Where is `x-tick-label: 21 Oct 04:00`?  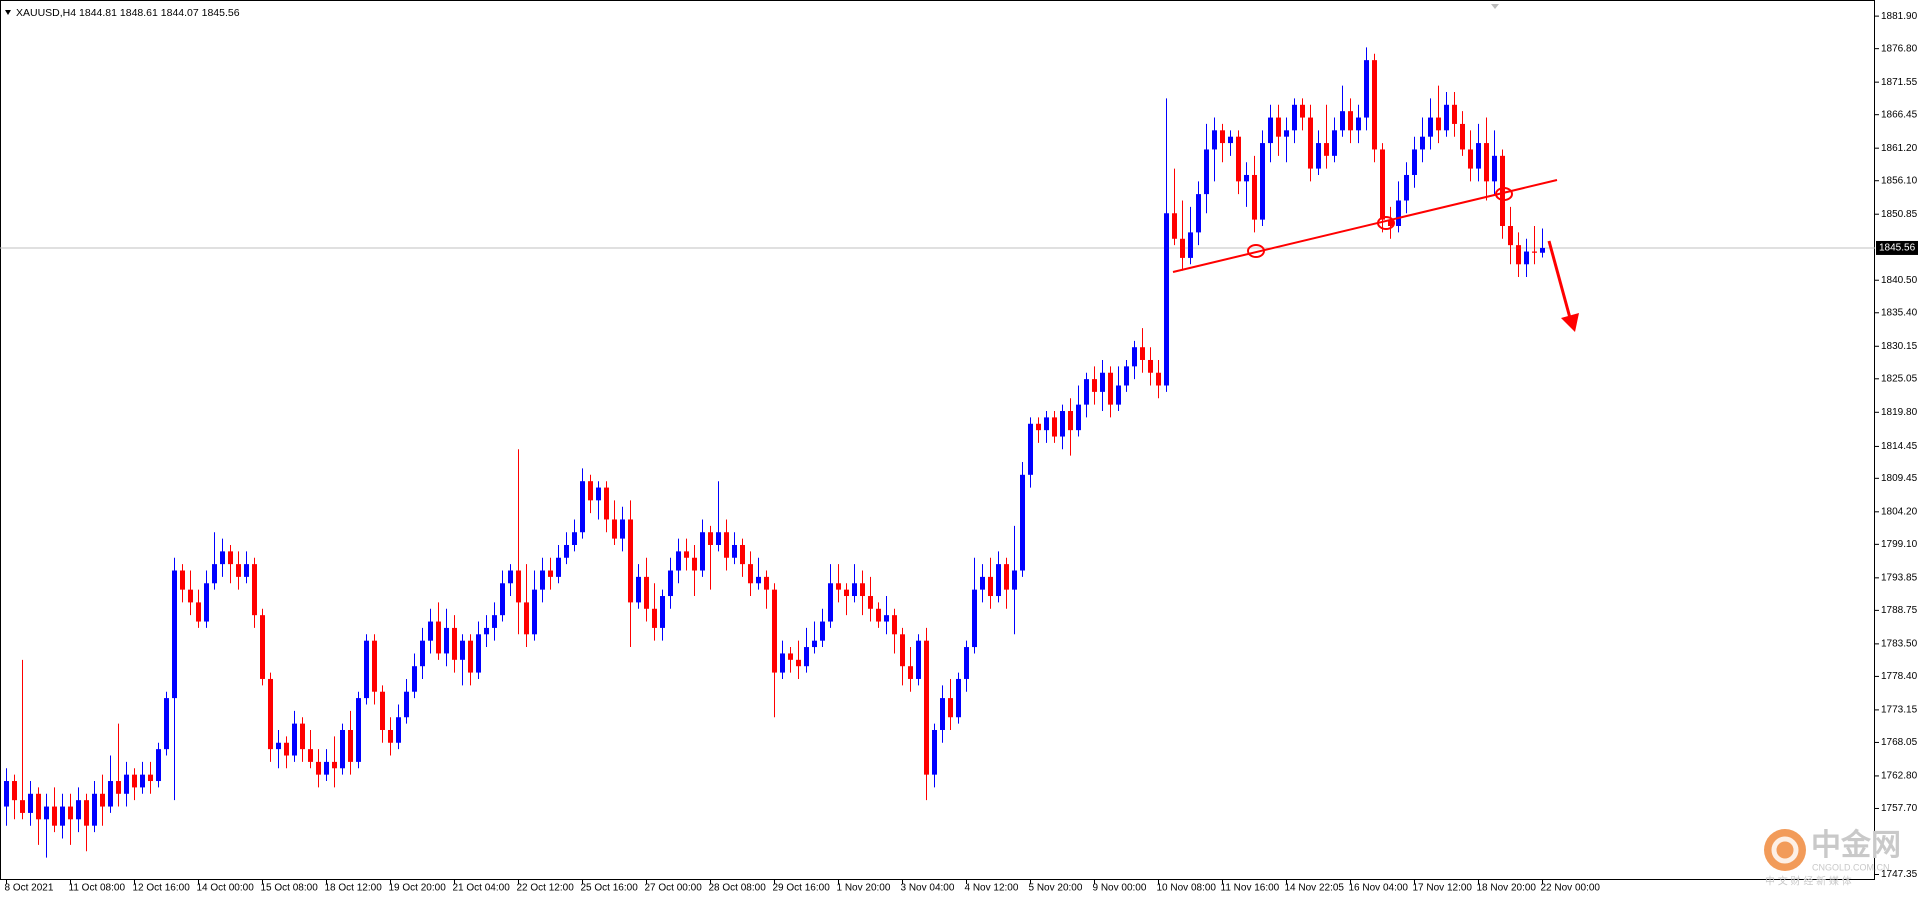 x-tick-label: 21 Oct 04:00 is located at coordinates (482, 888).